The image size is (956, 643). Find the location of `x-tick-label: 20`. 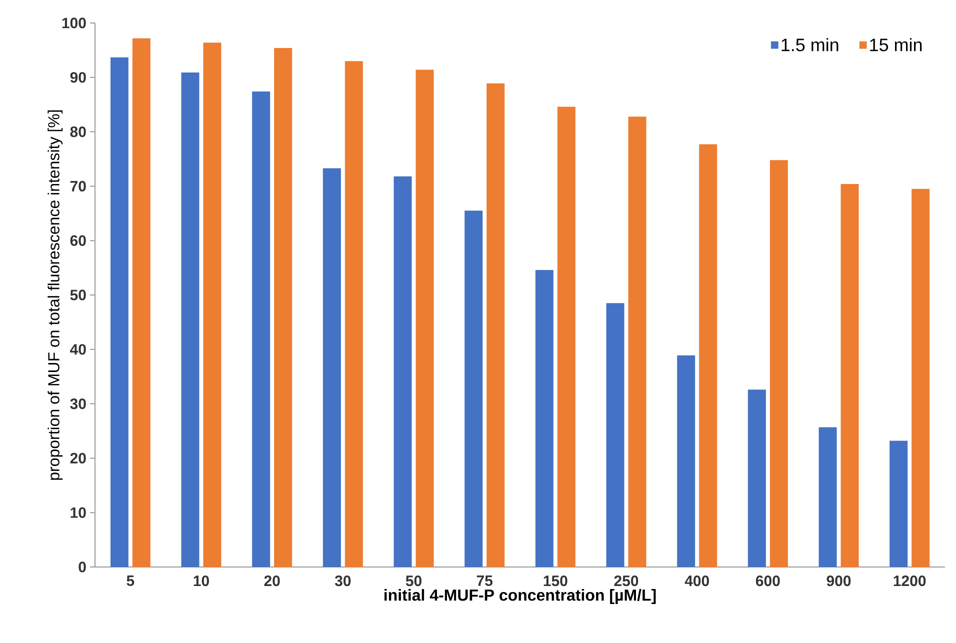

x-tick-label: 20 is located at coordinates (272, 581).